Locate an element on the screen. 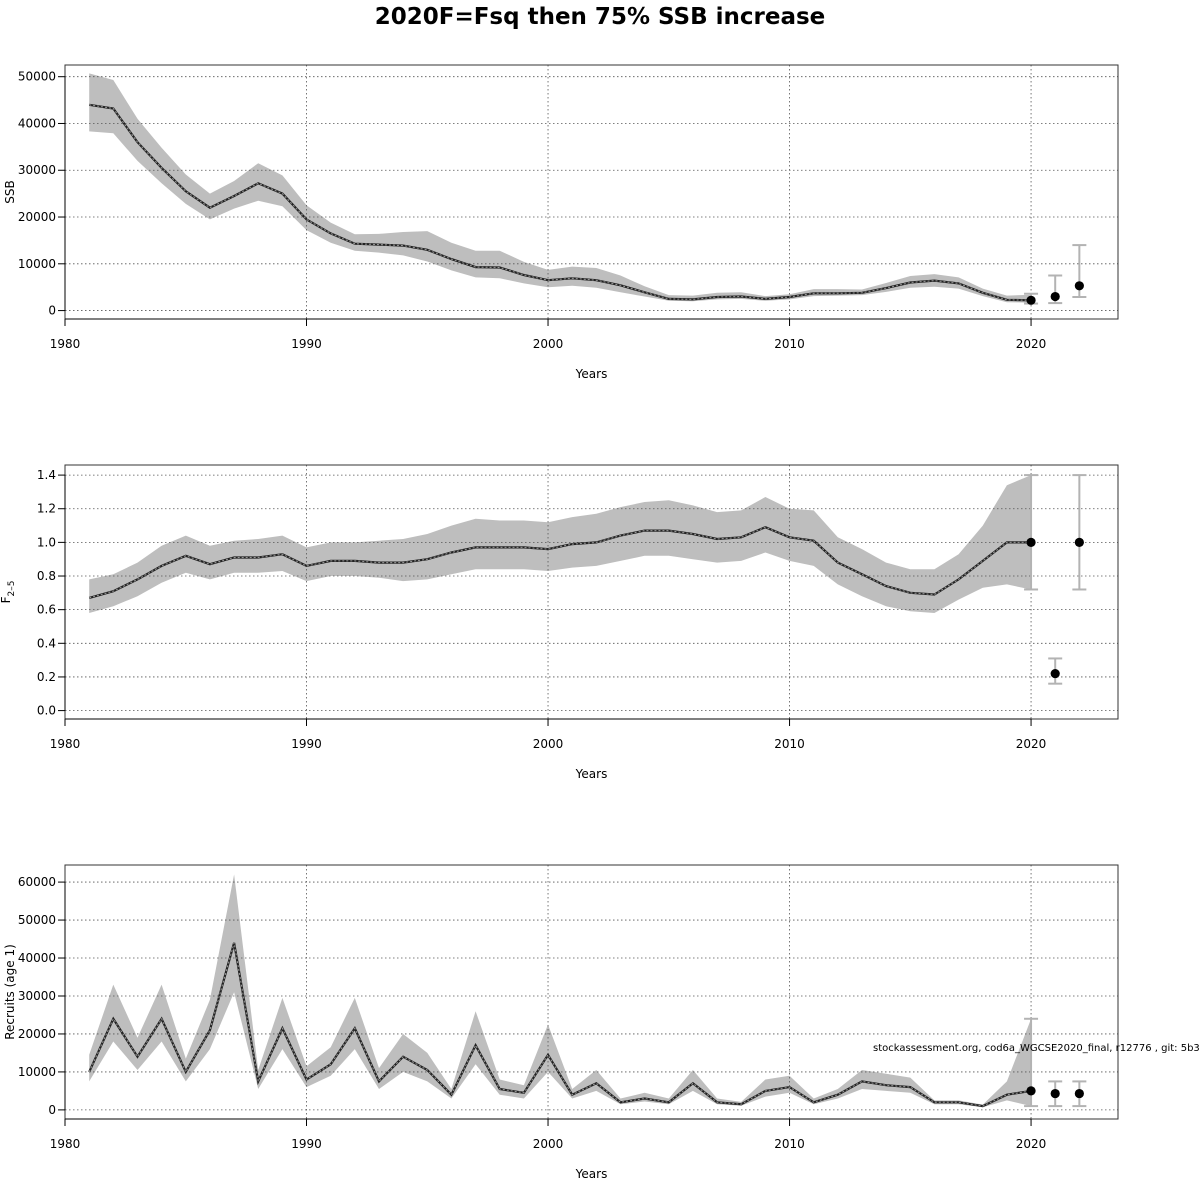 This screenshot has width=1200, height=1200. figure-title: 2020F=Fsq then 75% SSB increase is located at coordinates (600, 17).